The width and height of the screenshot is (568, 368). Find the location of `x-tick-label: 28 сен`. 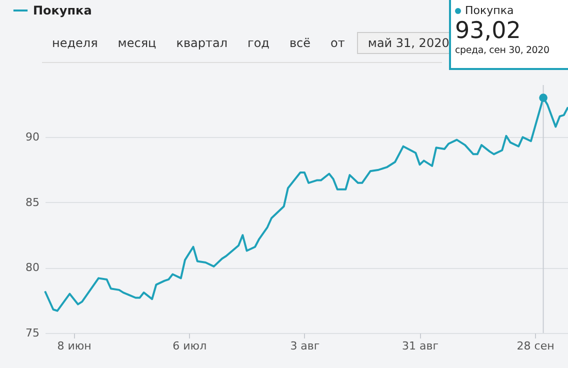

x-tick-label: 28 сен is located at coordinates (535, 346).